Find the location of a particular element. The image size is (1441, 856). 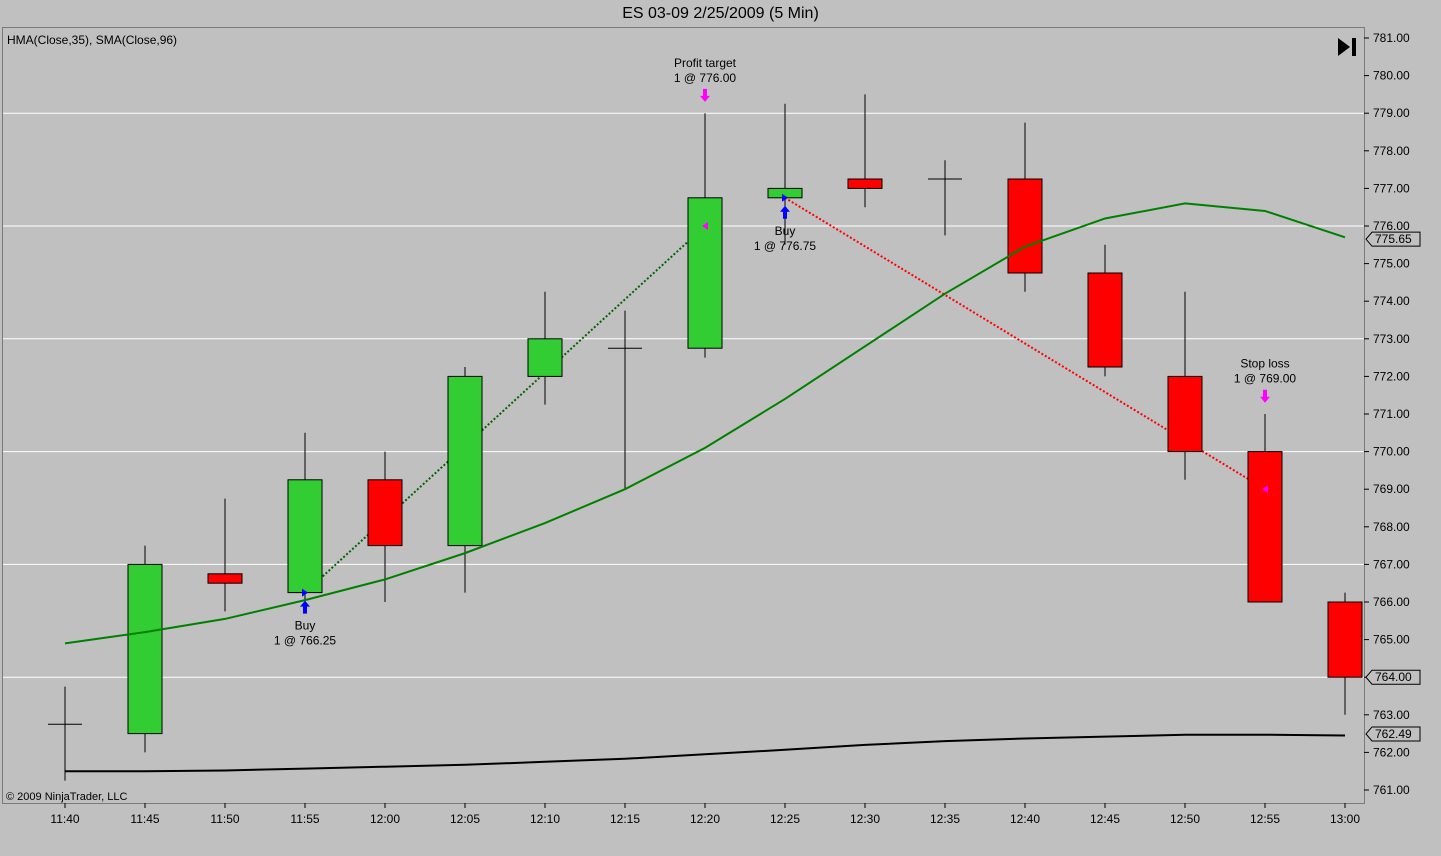

y-tick-label: 775.00 is located at coordinates (1391, 264).